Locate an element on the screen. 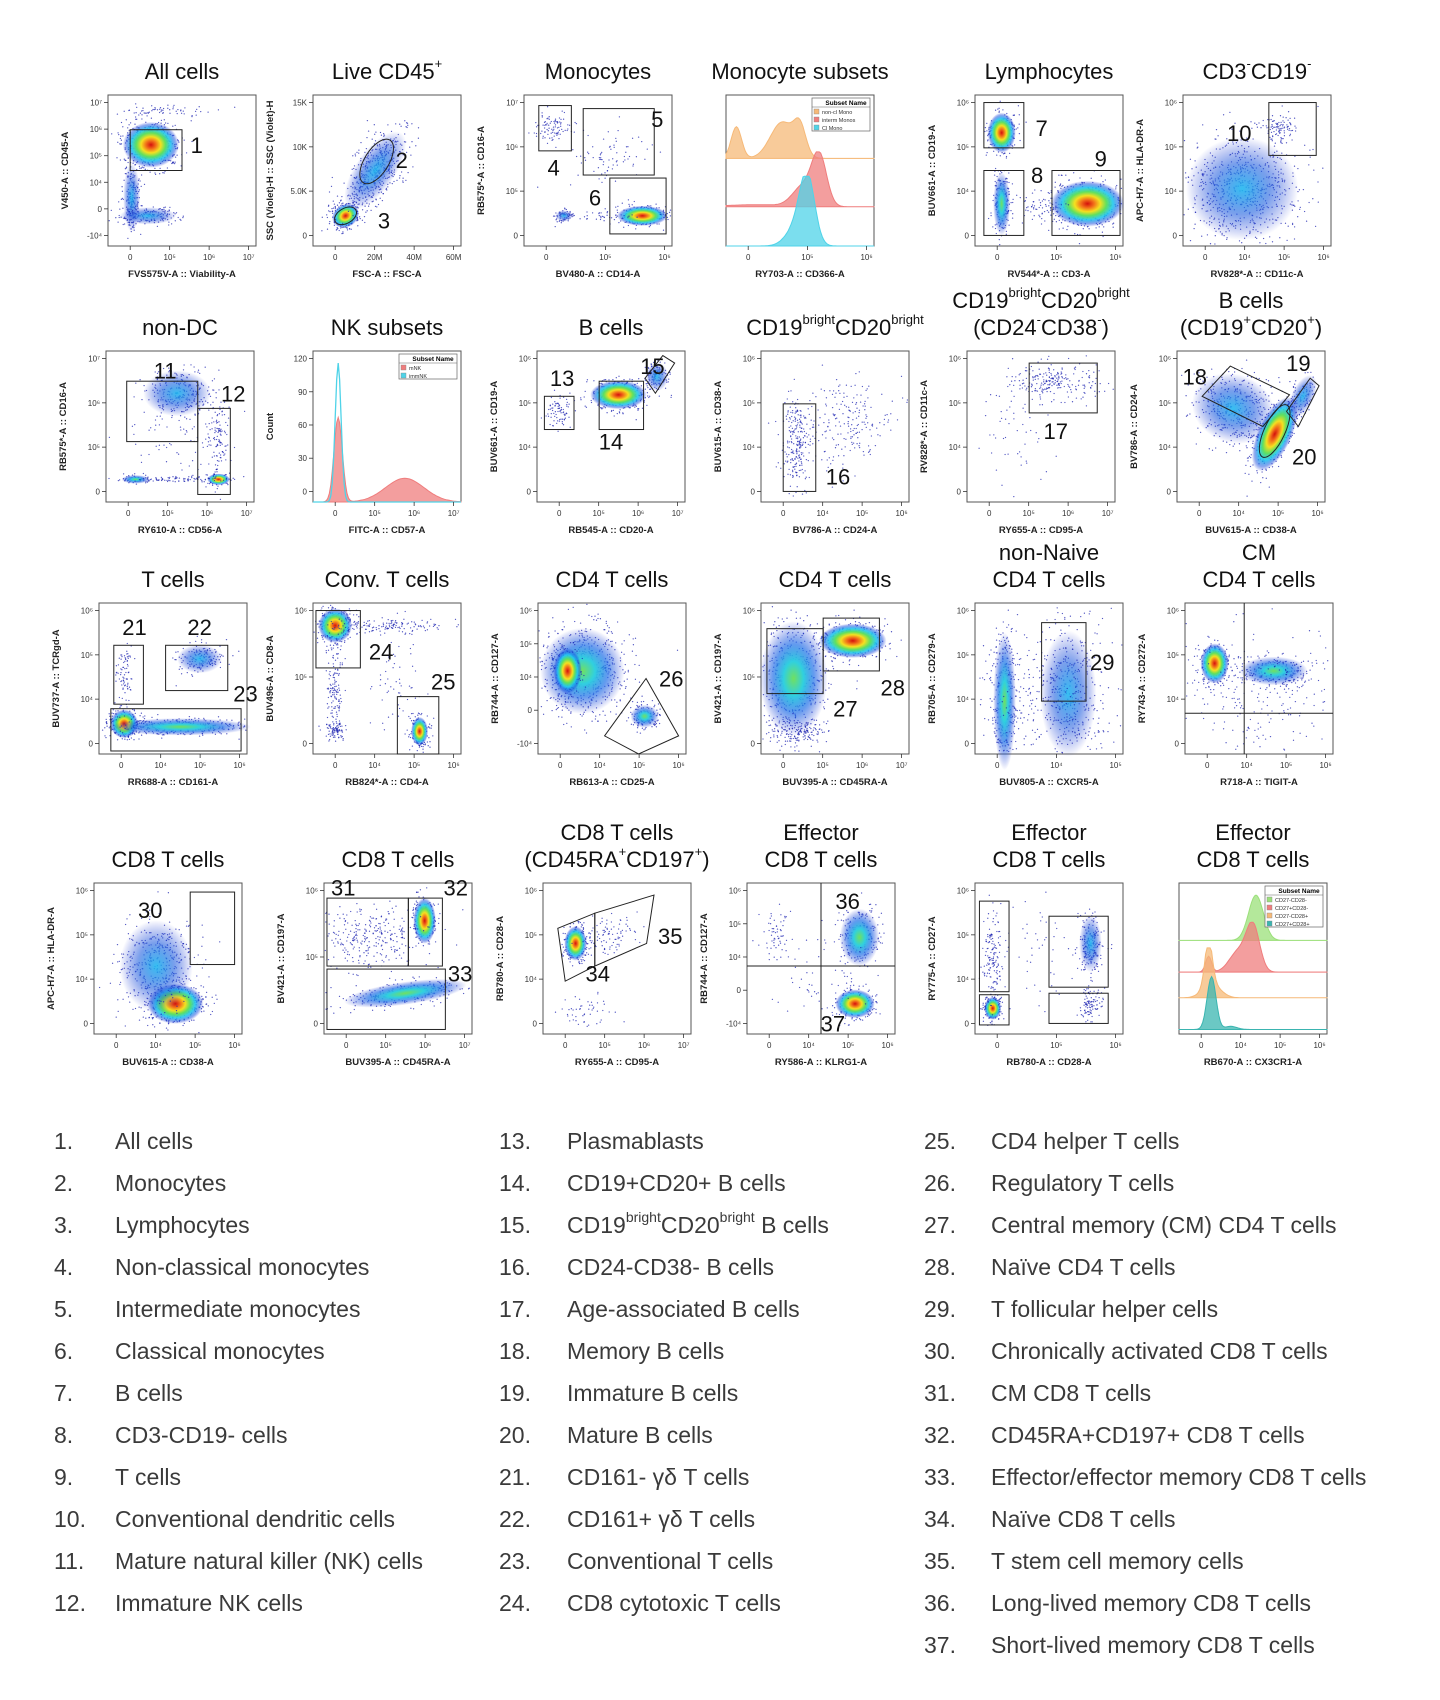 The image size is (1440, 1700). legend-item-label: immNK is located at coordinates (418, 377).